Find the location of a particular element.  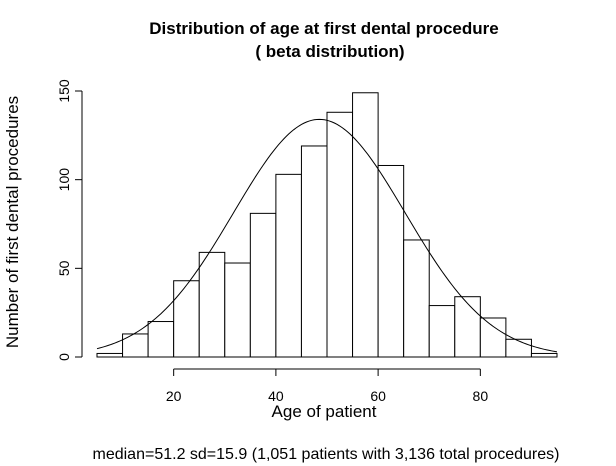

x-tick-label: 40 is located at coordinates (276, 396).